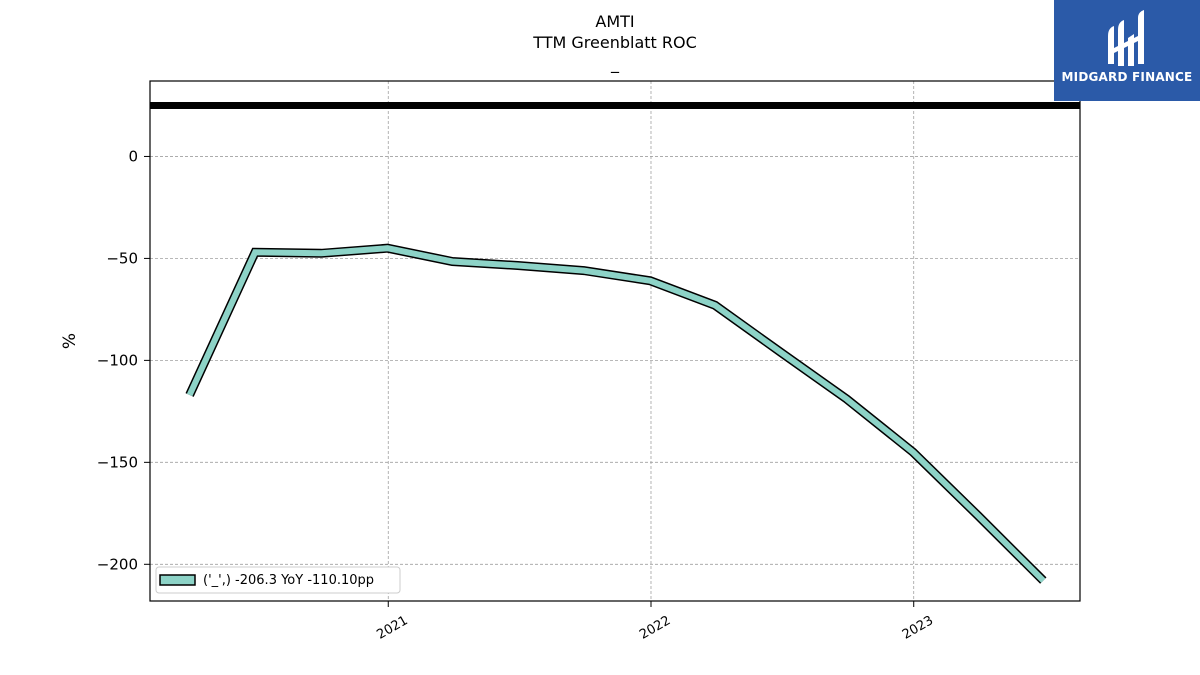 Image resolution: width=1200 pixels, height=675 pixels. I want to click on legend: ('_',) -206.3 YoY -110.10pp, so click(278, 580).